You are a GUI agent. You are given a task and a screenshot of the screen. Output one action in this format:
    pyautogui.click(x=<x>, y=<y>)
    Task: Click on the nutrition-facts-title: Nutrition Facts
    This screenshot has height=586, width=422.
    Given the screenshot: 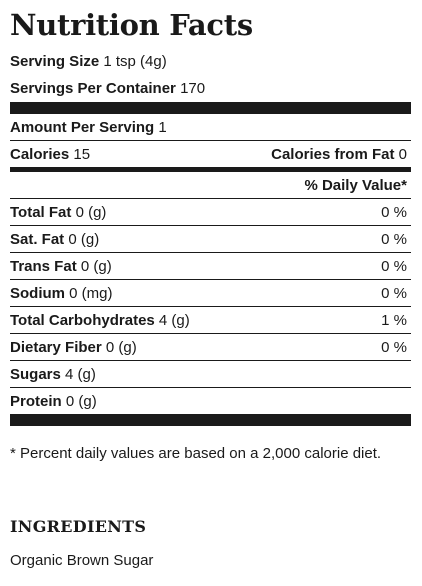 What is the action you would take?
    pyautogui.click(x=131, y=25)
    